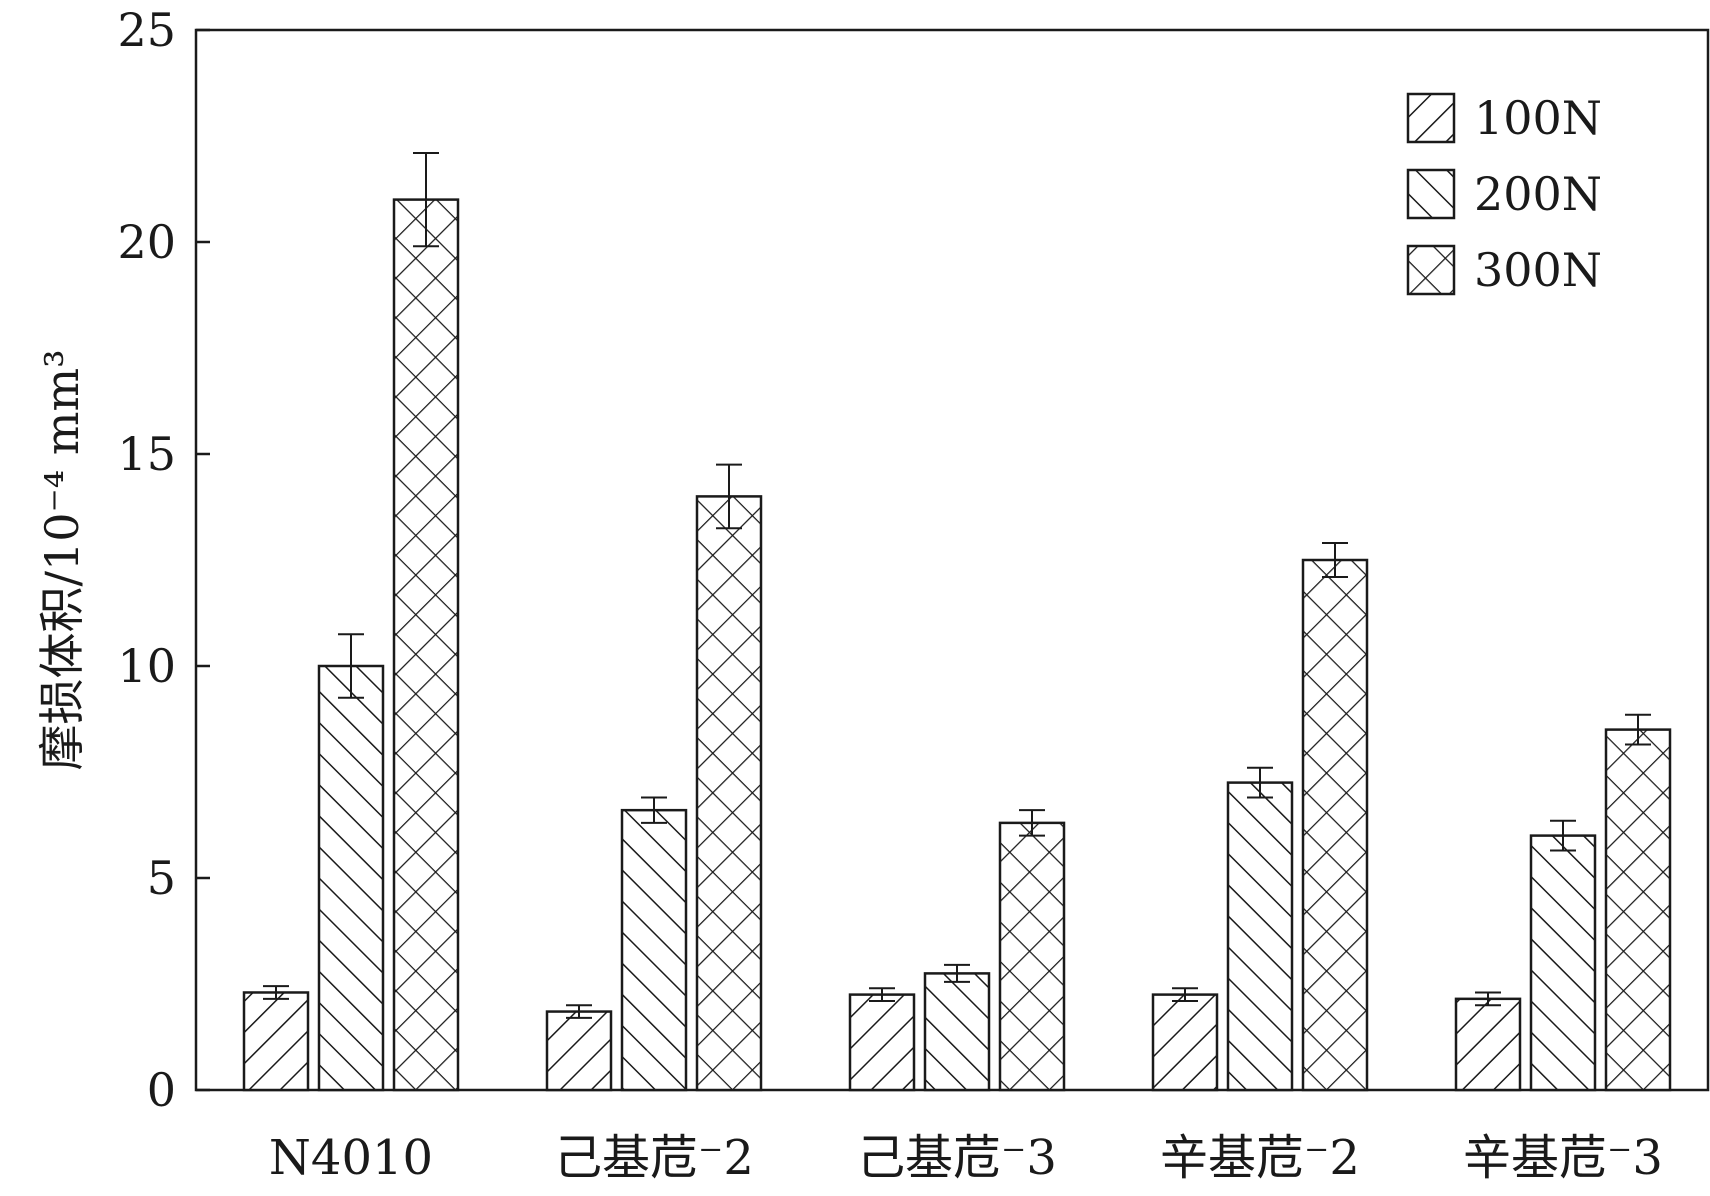 The height and width of the screenshot is (1196, 1710). What do you see at coordinates (1431, 270) in the screenshot?
I see `legend-swatch-300N` at bounding box center [1431, 270].